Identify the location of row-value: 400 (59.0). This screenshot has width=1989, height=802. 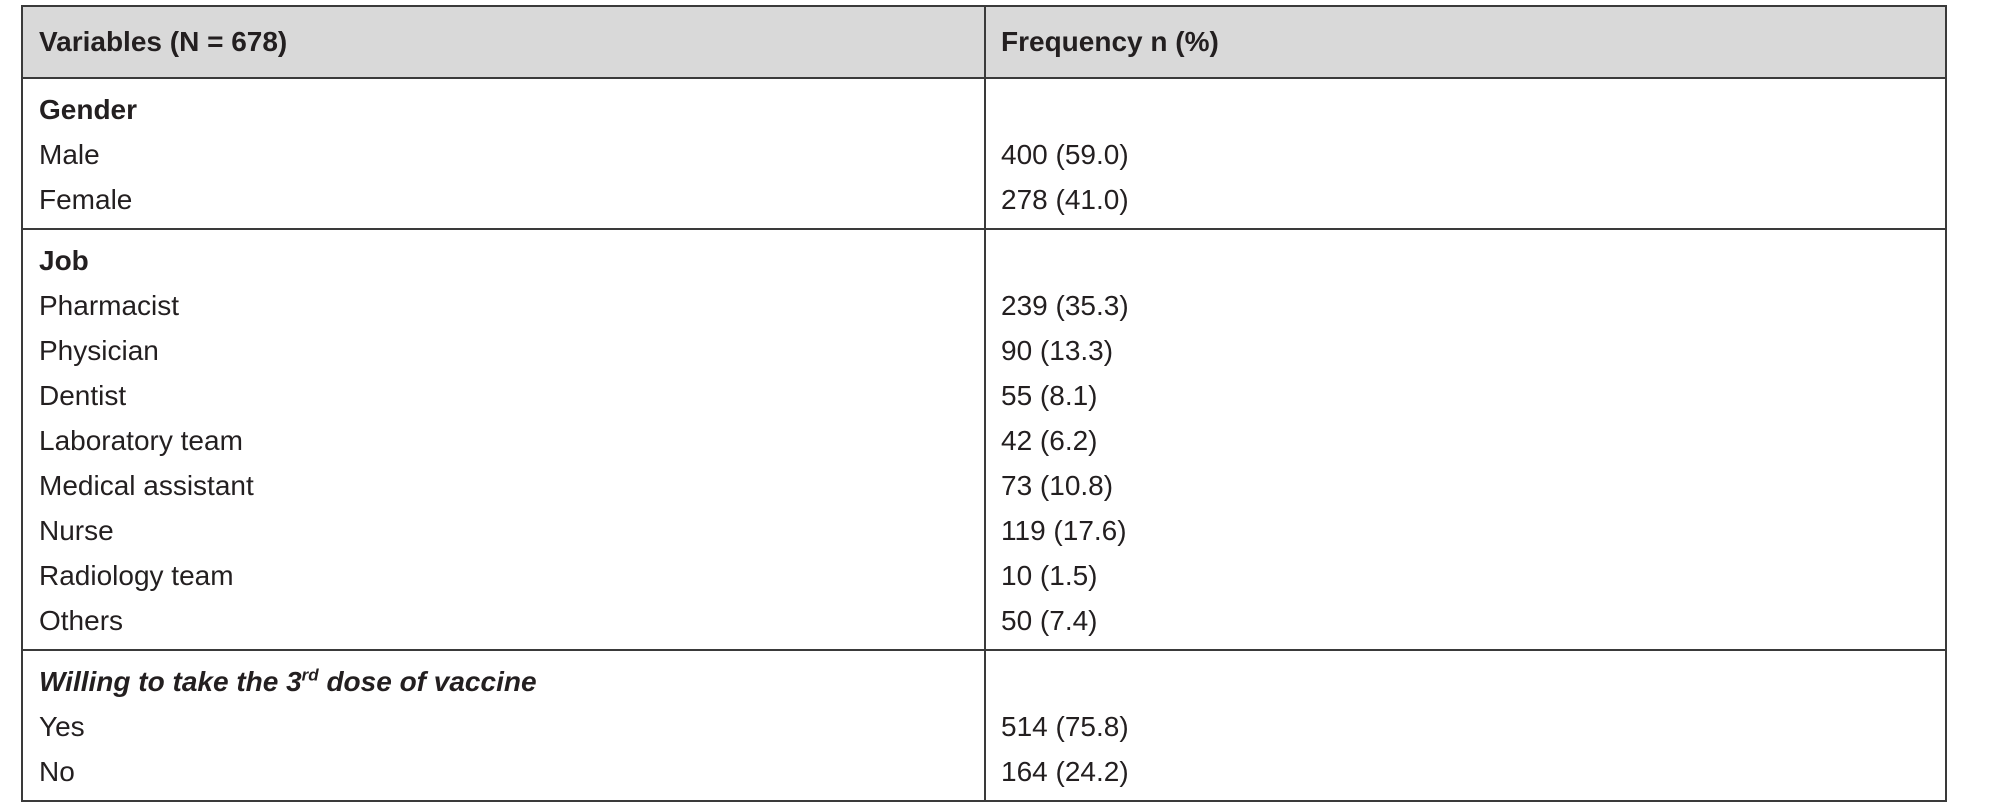
(1065, 154).